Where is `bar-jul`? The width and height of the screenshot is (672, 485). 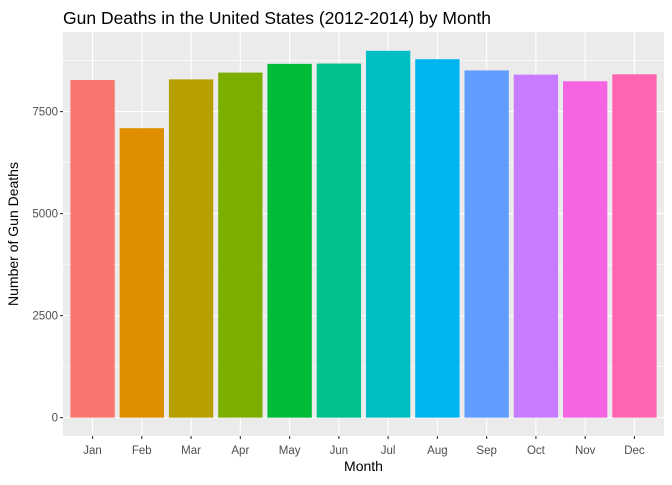
bar-jul is located at coordinates (388, 234).